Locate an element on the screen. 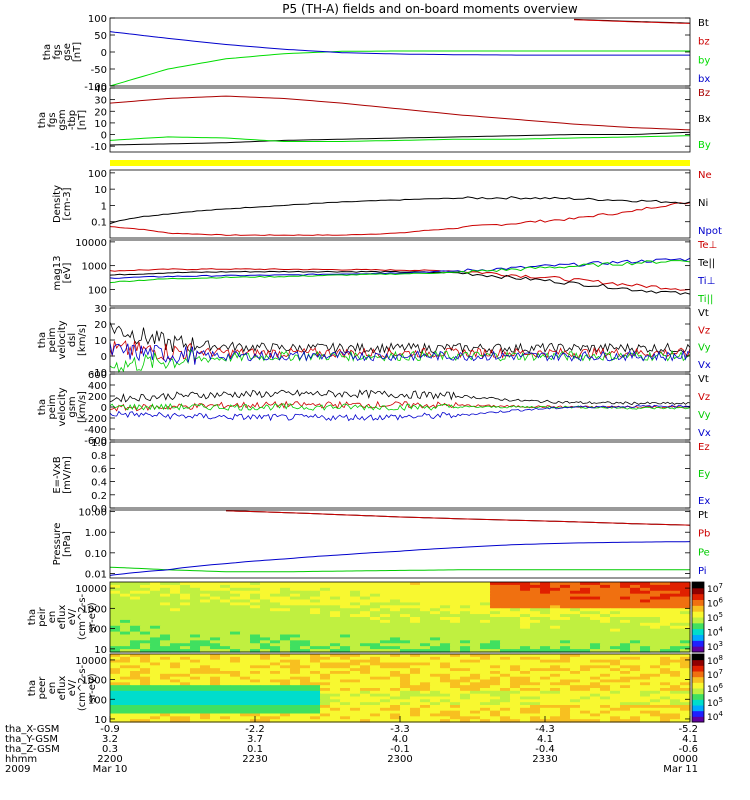 This screenshot has height=800, width=750. legend-entry-Vy: Vy is located at coordinates (704, 415).